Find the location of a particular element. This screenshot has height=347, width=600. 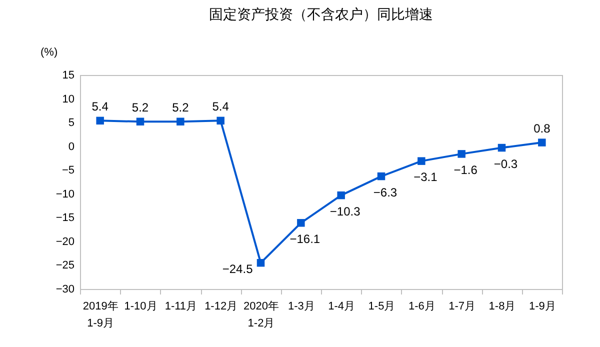

x-tick-label: 1-12月 is located at coordinates (221, 306).